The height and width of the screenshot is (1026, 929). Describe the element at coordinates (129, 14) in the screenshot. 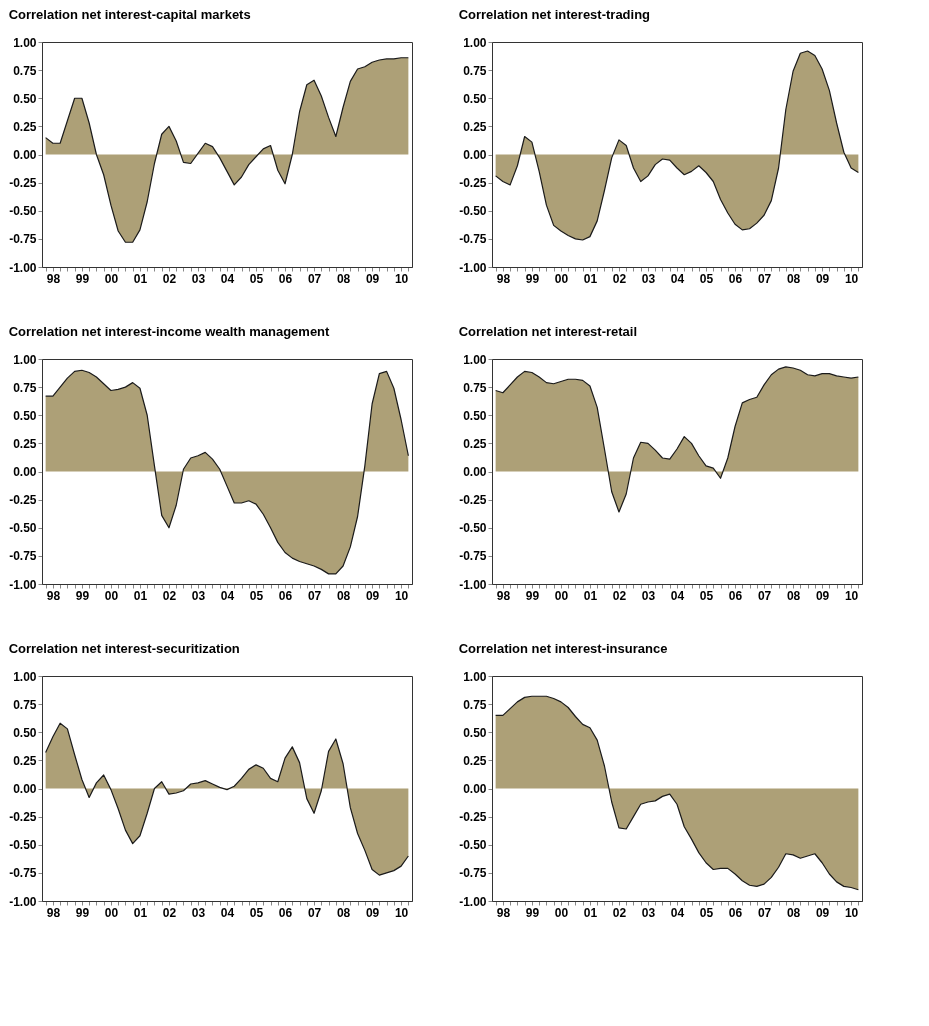

I see `chart-title: Correlation net interest-capital markets` at that location.